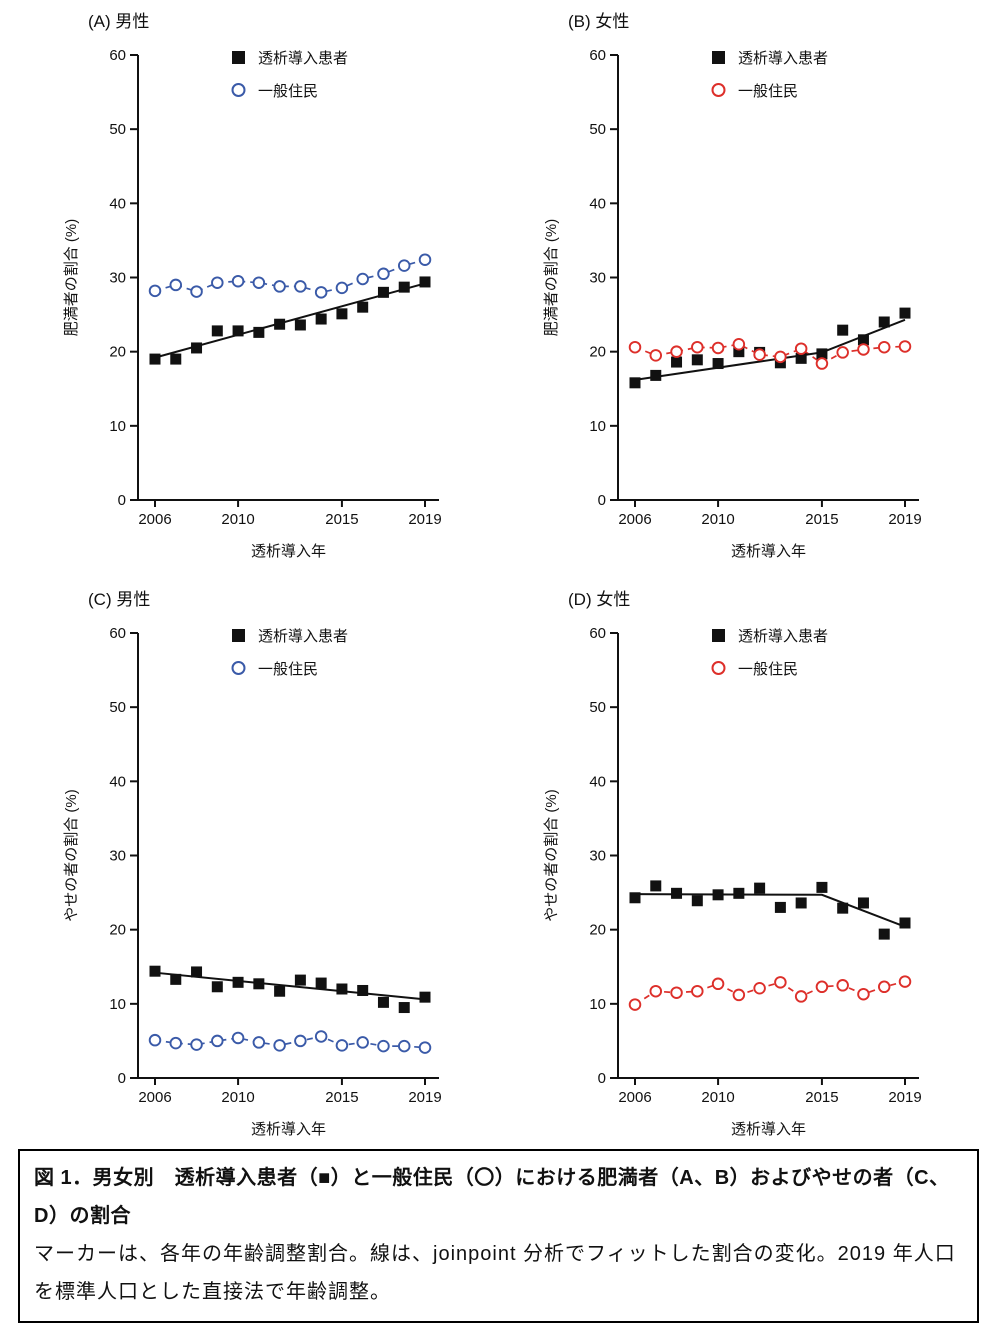  What do you see at coordinates (599, 599) in the screenshot?
I see `panel-title: (D) 女性` at bounding box center [599, 599].